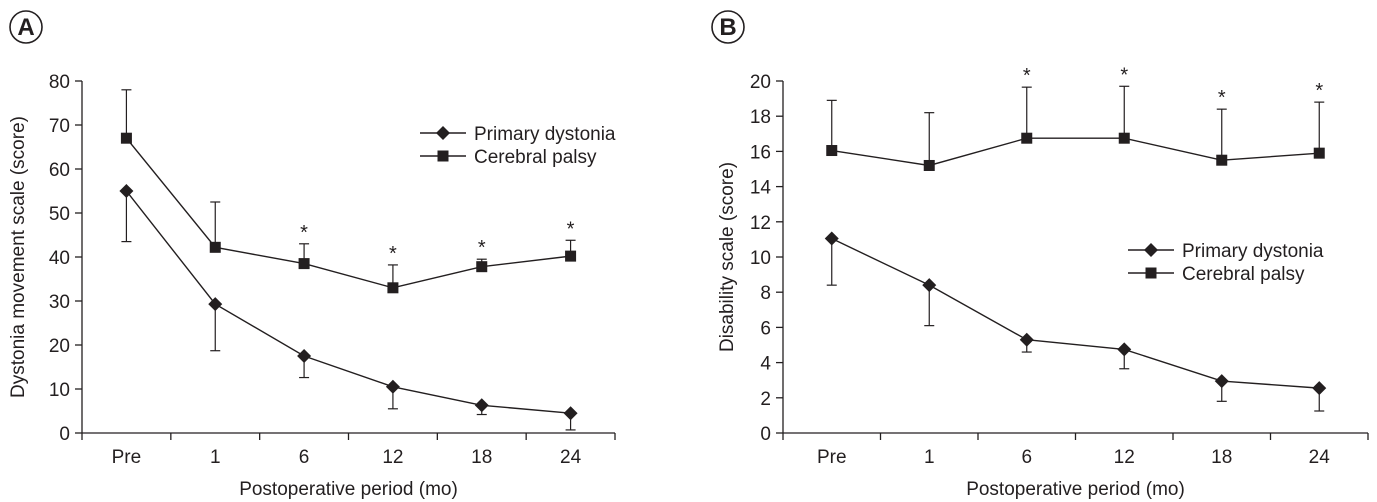  What do you see at coordinates (59, 82) in the screenshot?
I see `y-tick-label: 80` at bounding box center [59, 82].